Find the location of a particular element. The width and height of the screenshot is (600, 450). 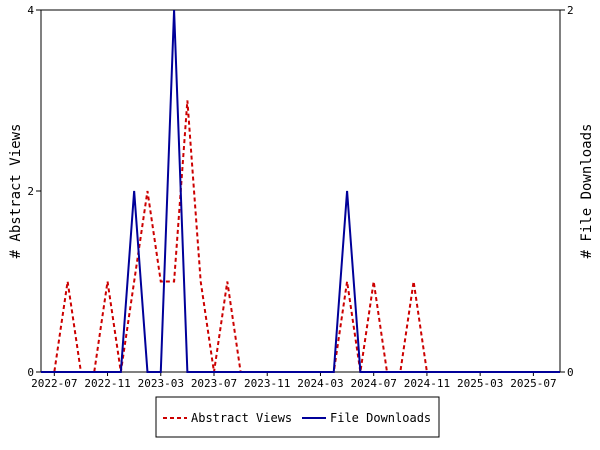

right-axis-title: # File Downloads is located at coordinates (587, 191).